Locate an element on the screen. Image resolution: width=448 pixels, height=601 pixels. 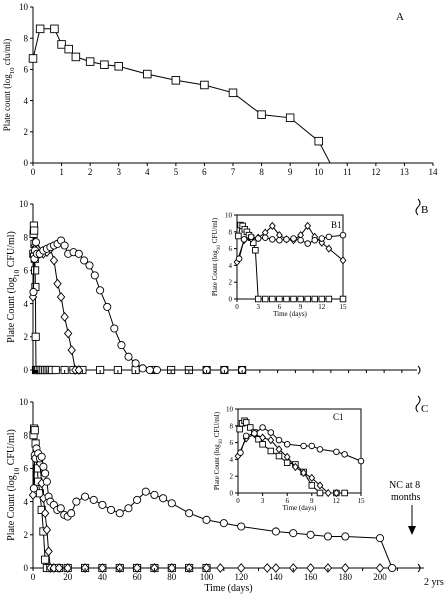
inset-b1-tag: B1 is located at coordinates (336, 225).